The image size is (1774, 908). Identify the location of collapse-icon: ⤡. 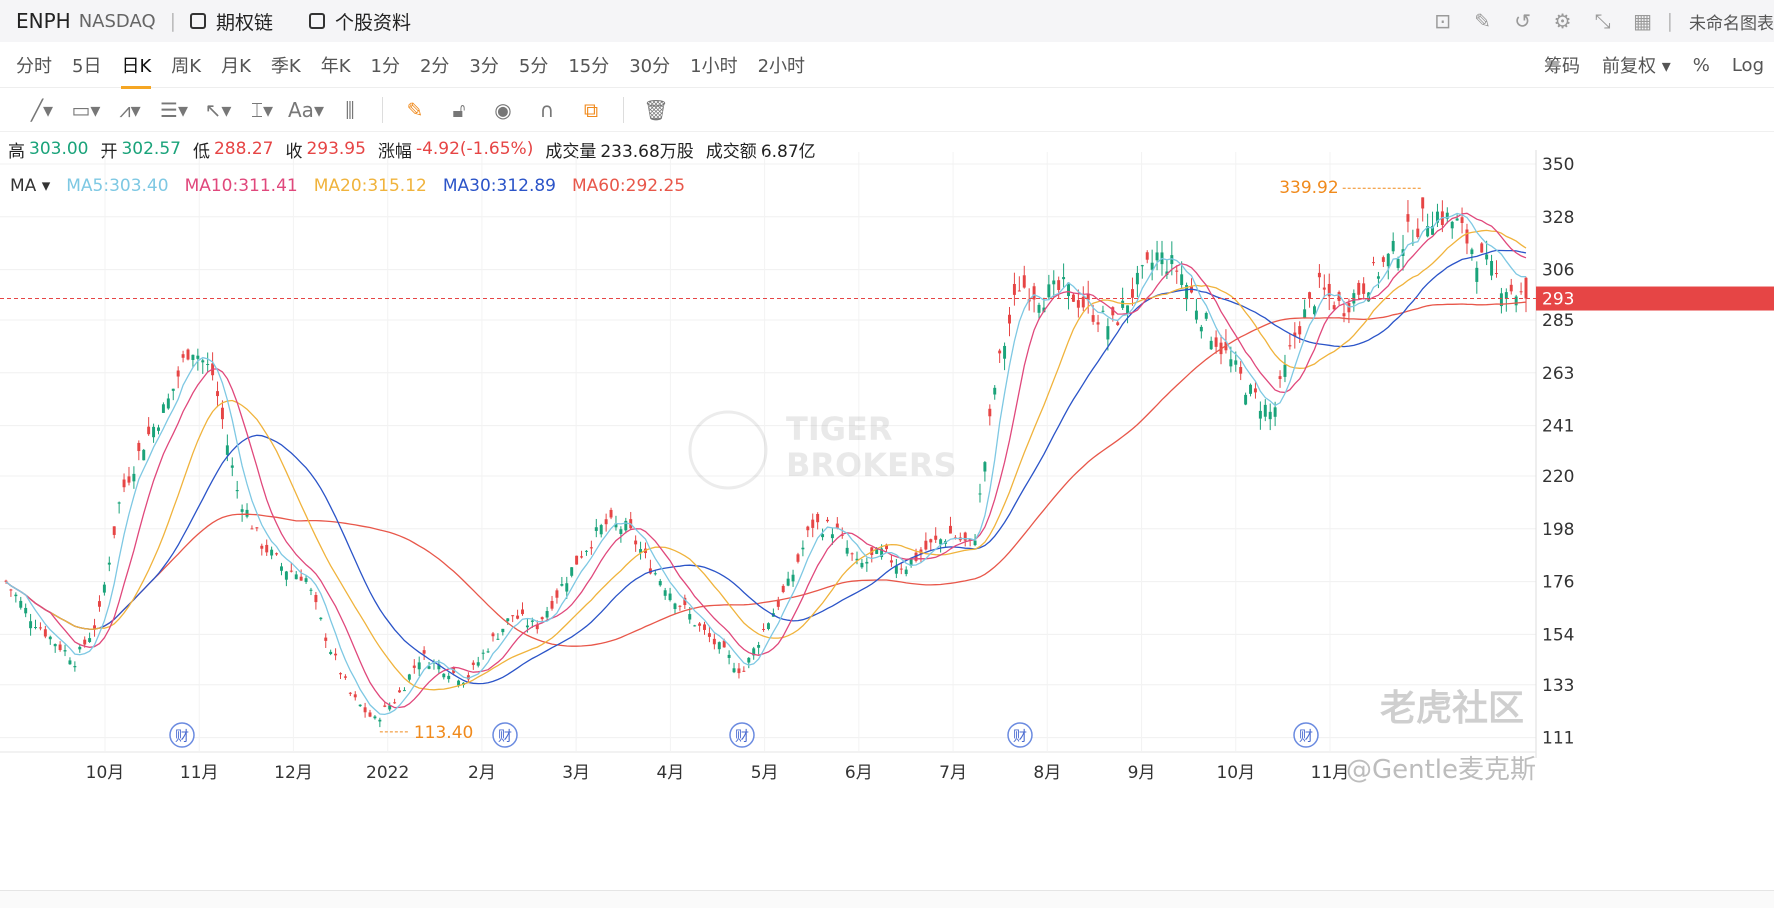
(1602, 21).